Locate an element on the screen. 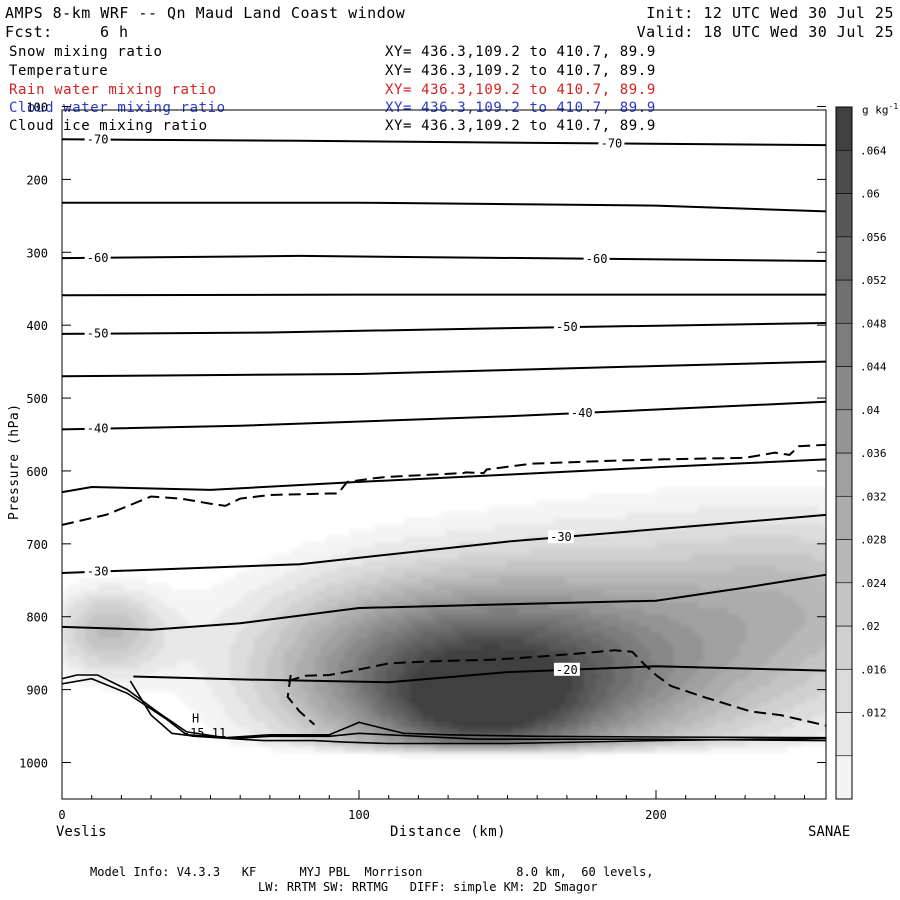  y-tick-label: 1000 is located at coordinates (33, 764).